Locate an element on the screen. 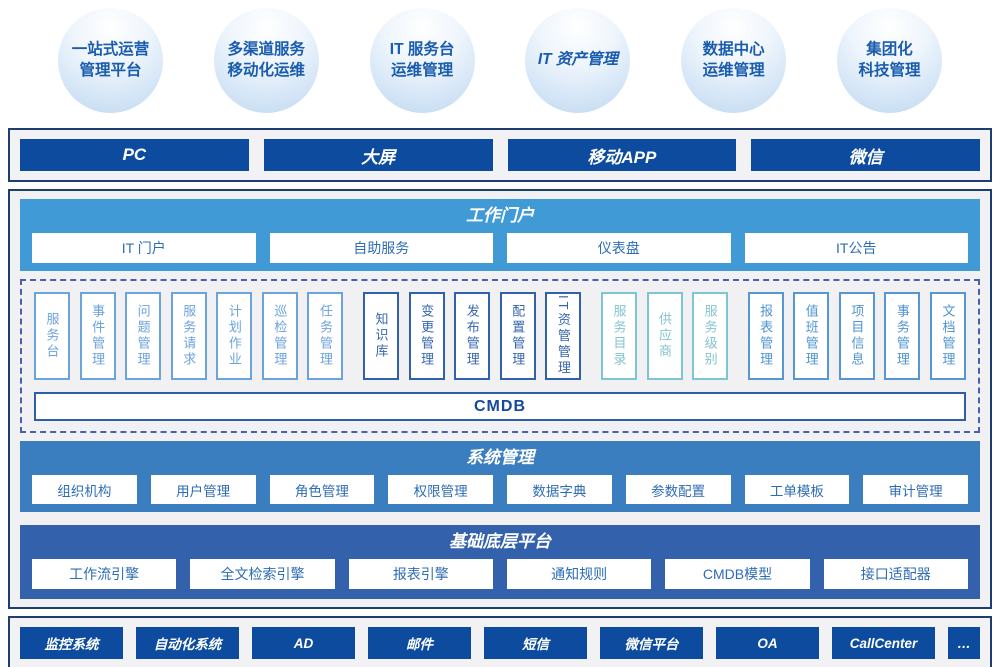 This screenshot has height=667, width=1000. system-item-user-mgmt: 用户管理 is located at coordinates (203, 489).